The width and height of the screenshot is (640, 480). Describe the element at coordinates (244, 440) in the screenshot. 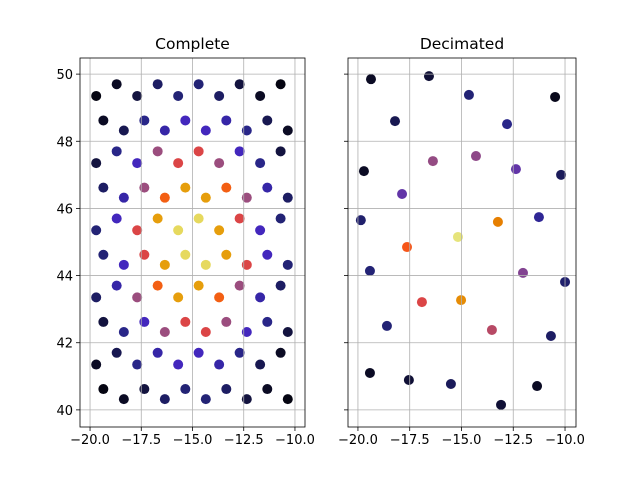

I see `x-tick-label: −12.5` at that location.